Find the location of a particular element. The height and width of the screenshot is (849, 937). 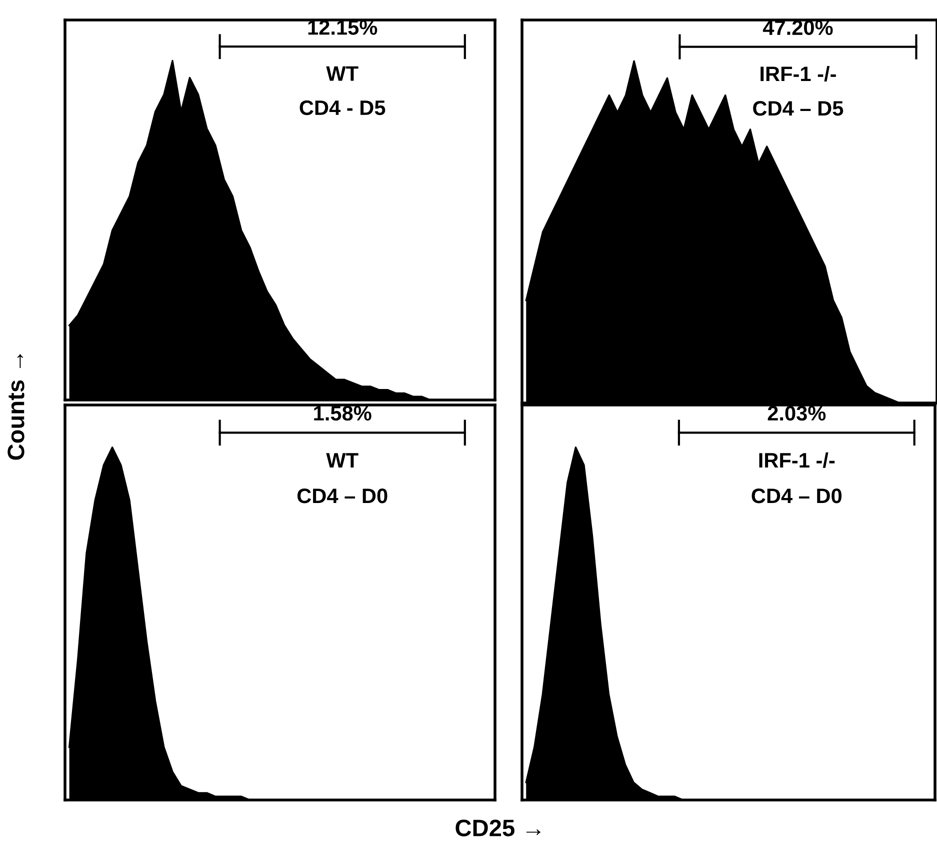

text: 47.20% is located at coordinates (797, 28).